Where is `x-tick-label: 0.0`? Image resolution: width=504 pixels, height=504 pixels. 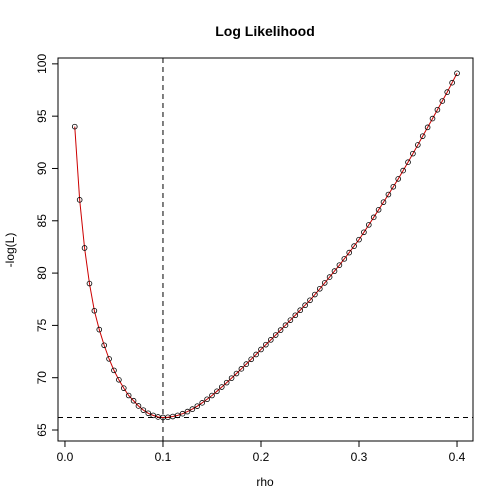 x-tick-label: 0.0 is located at coordinates (65, 457).